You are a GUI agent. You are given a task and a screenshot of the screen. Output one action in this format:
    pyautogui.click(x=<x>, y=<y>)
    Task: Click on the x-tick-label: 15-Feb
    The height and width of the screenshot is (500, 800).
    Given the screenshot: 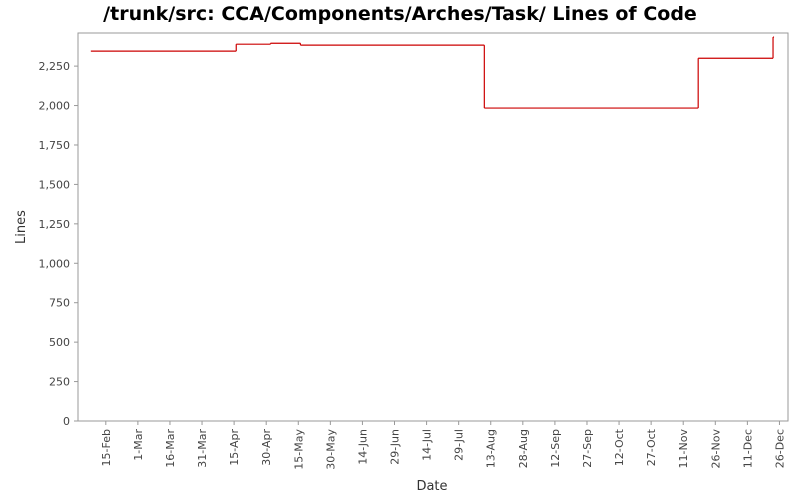 What is the action you would take?
    pyautogui.click(x=106, y=447)
    